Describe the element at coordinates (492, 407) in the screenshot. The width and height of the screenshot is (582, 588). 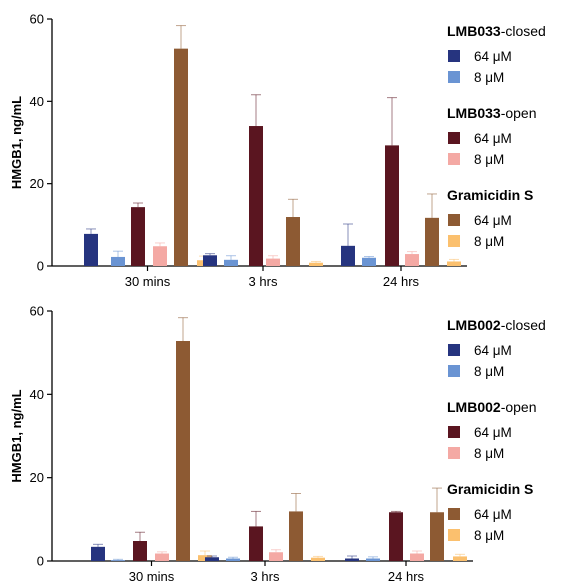
I see `legend-group-title: LMB002-open` at that location.